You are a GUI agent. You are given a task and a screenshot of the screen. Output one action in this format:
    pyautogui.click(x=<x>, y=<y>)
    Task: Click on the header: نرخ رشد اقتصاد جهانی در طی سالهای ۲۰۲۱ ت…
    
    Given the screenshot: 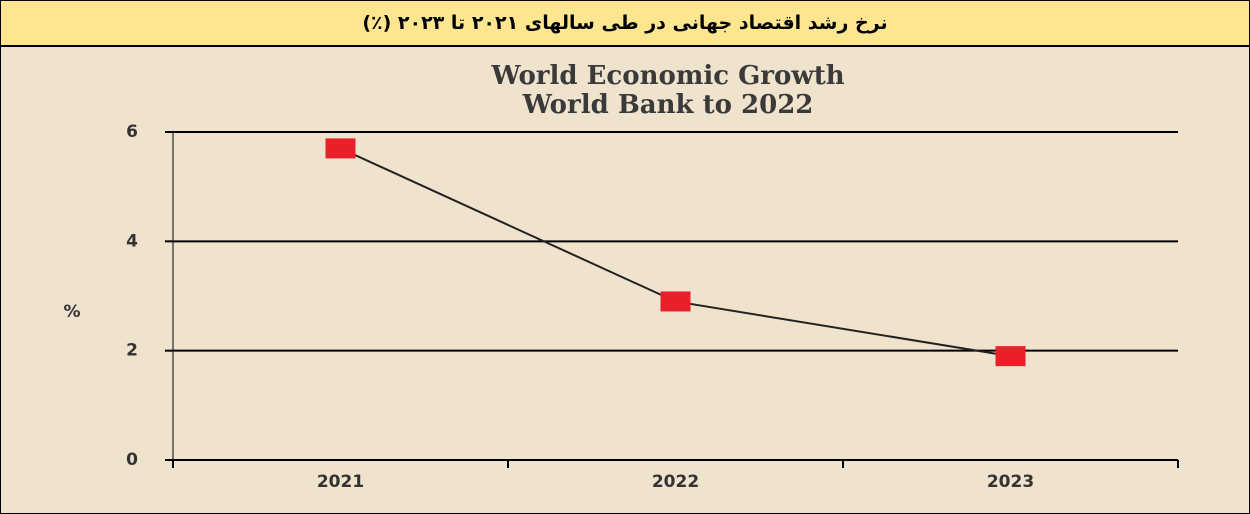 What is the action you would take?
    pyautogui.click(x=625, y=24)
    